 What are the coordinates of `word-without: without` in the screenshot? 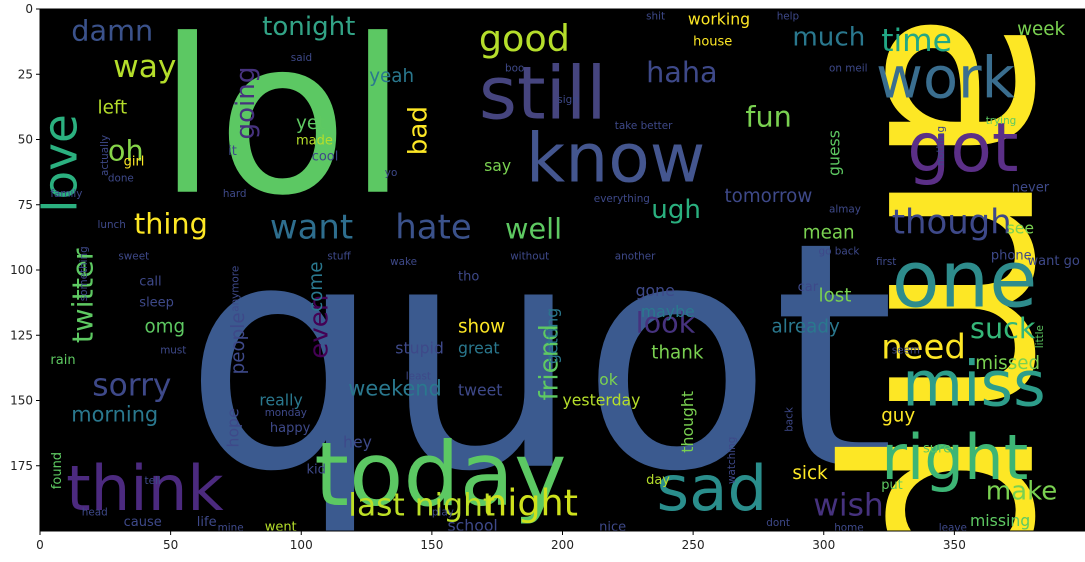 It's located at (529, 257).